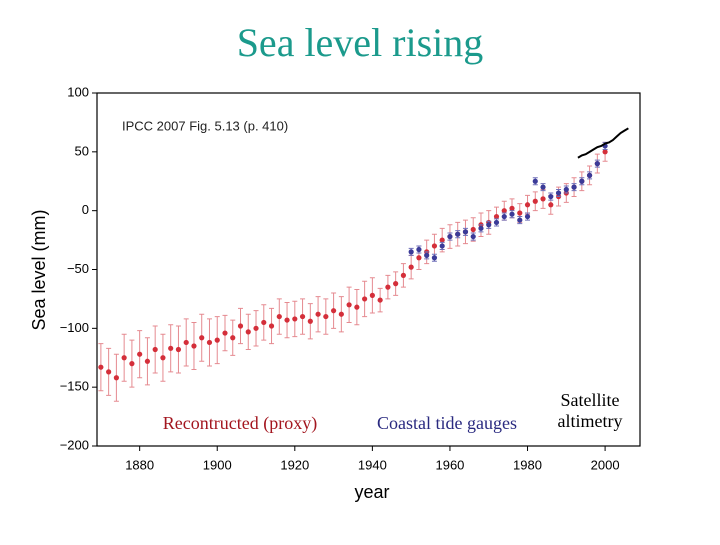 The height and width of the screenshot is (545, 720). I want to click on y-tick-label: 0, so click(85, 209).